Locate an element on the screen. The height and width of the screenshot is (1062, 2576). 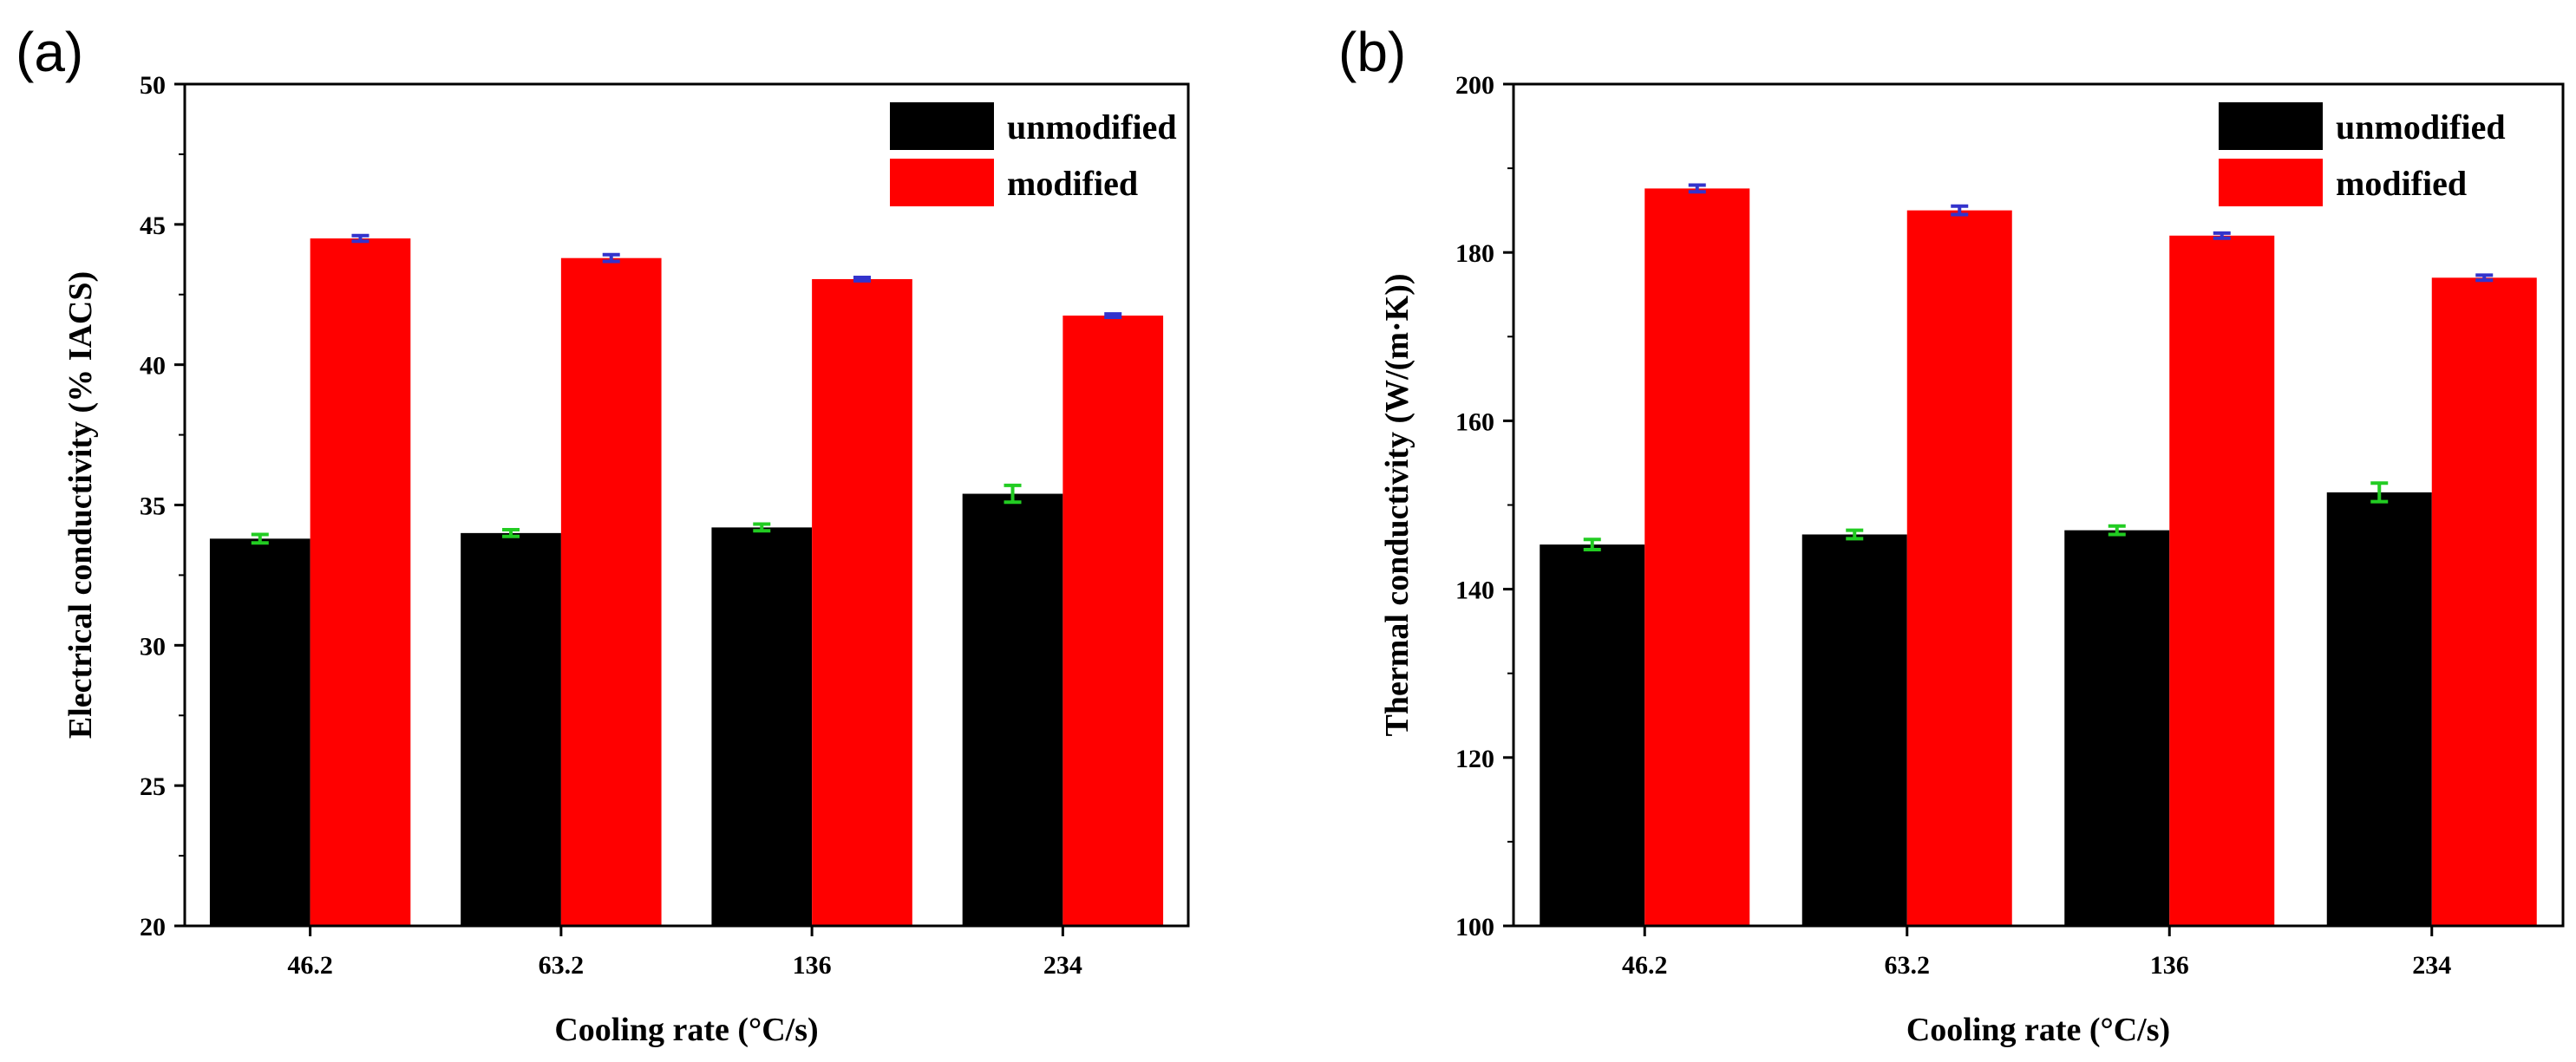
y-tick-label: 45 is located at coordinates (153, 226).